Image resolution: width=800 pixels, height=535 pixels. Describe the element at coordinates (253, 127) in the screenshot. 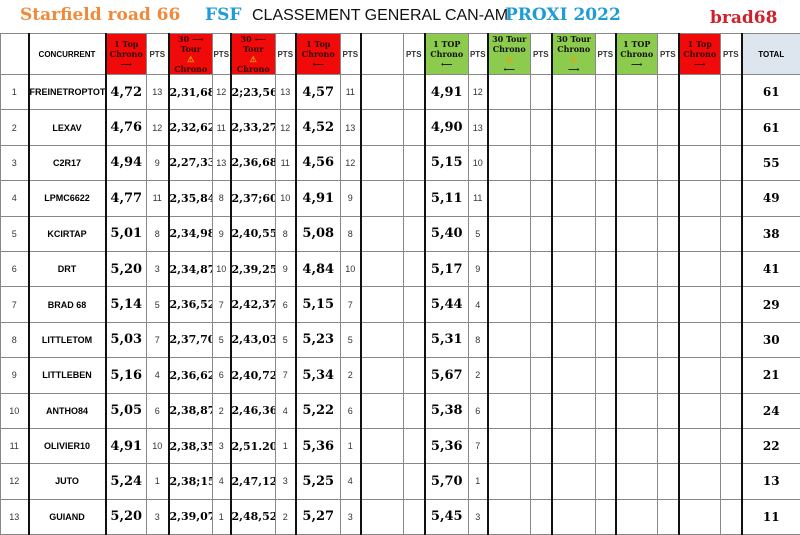

I see `time-cell: 2,33,27` at that location.